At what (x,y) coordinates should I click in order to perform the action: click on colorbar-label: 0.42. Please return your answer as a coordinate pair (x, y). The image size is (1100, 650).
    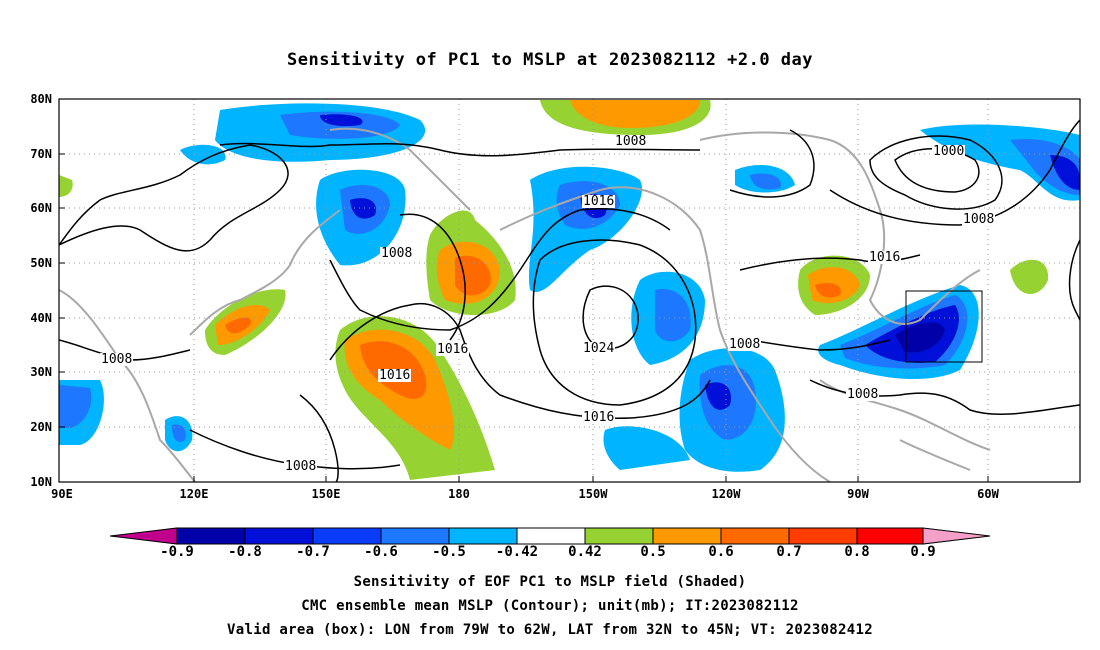
    Looking at the image, I should click on (585, 552).